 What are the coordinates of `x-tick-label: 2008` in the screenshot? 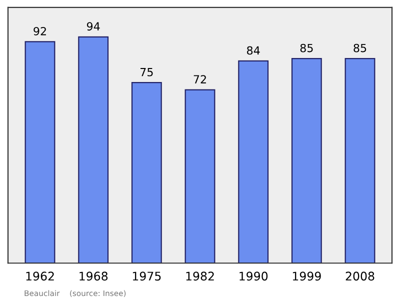 It's located at (360, 276).